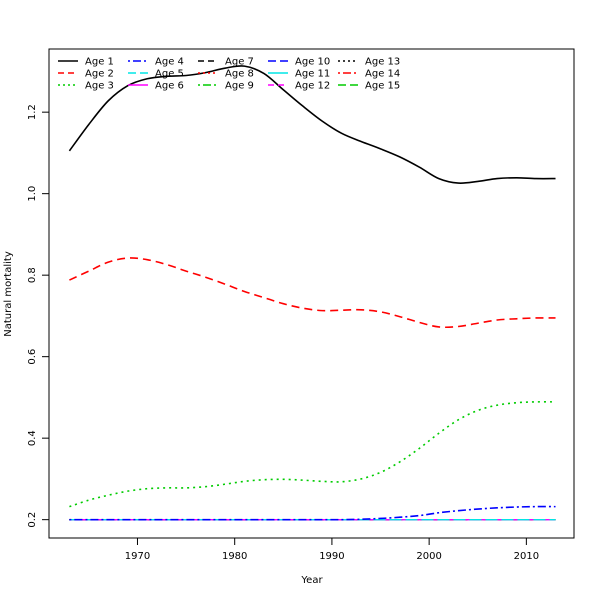  I want to click on legend-label: Age 13, so click(382, 62).